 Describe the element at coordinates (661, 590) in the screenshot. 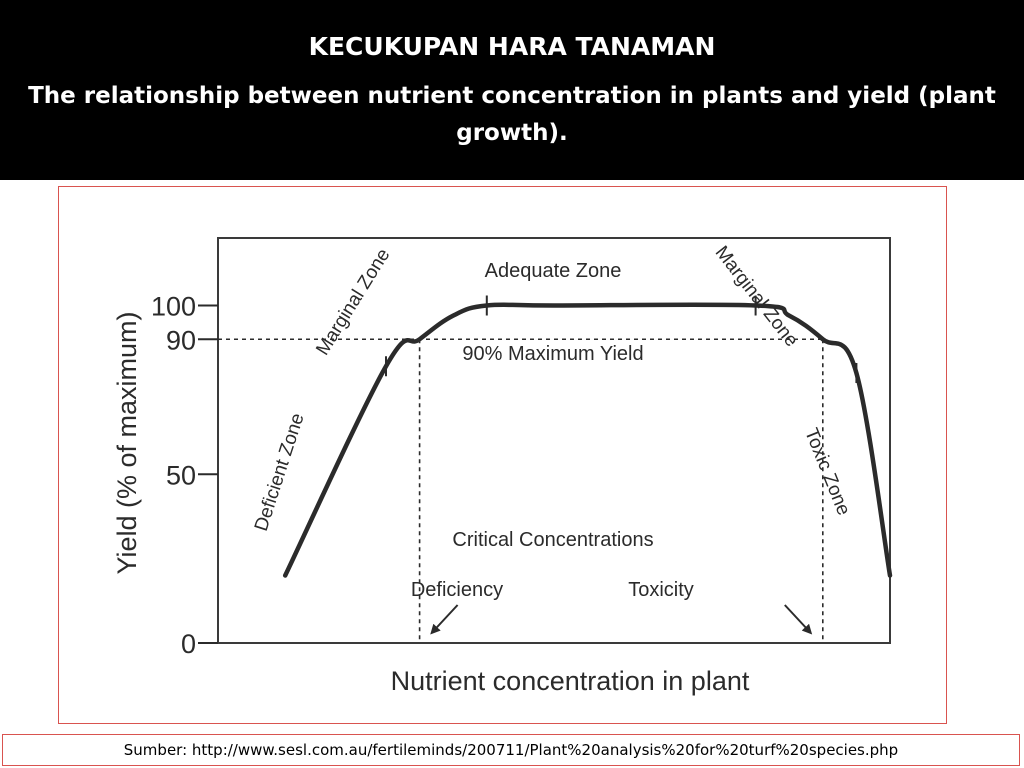

I see `toxicity-label: Toxicity` at that location.